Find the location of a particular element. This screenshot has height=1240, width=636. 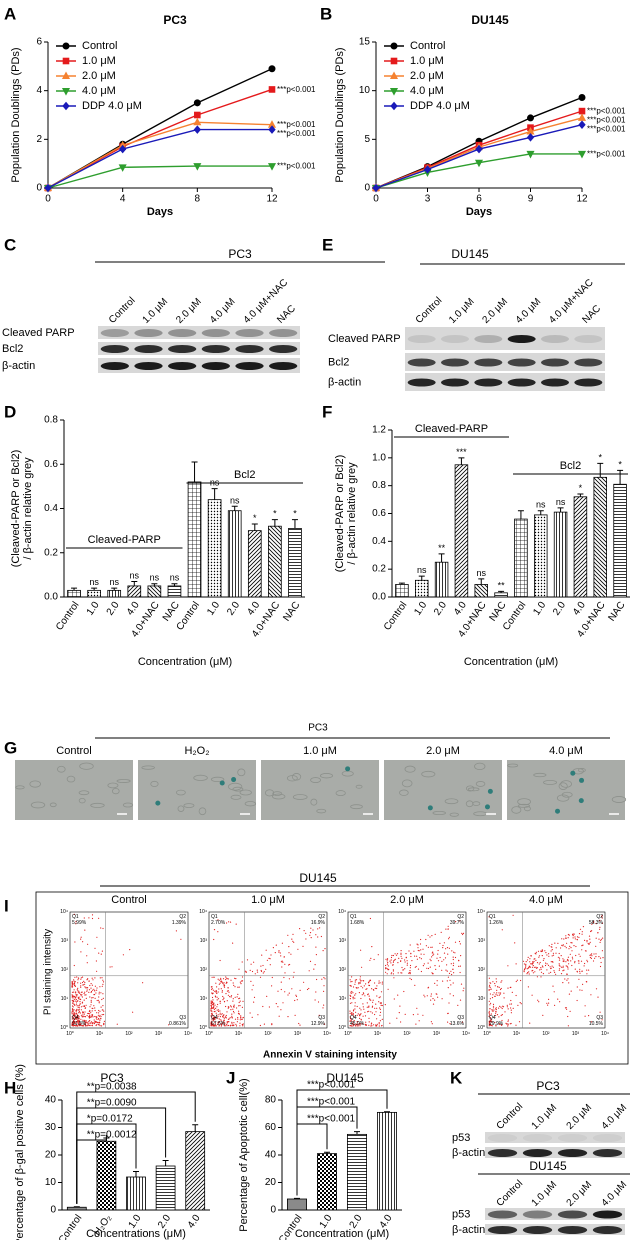

quadrant-value: 2.70% is located at coordinates (218, 923).